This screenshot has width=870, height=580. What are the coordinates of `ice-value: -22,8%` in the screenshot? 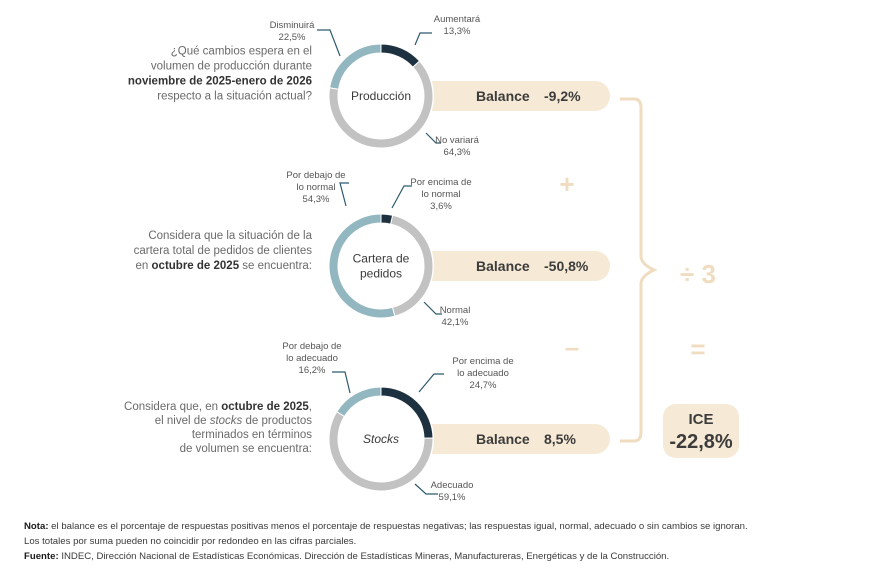 It's located at (701, 442).